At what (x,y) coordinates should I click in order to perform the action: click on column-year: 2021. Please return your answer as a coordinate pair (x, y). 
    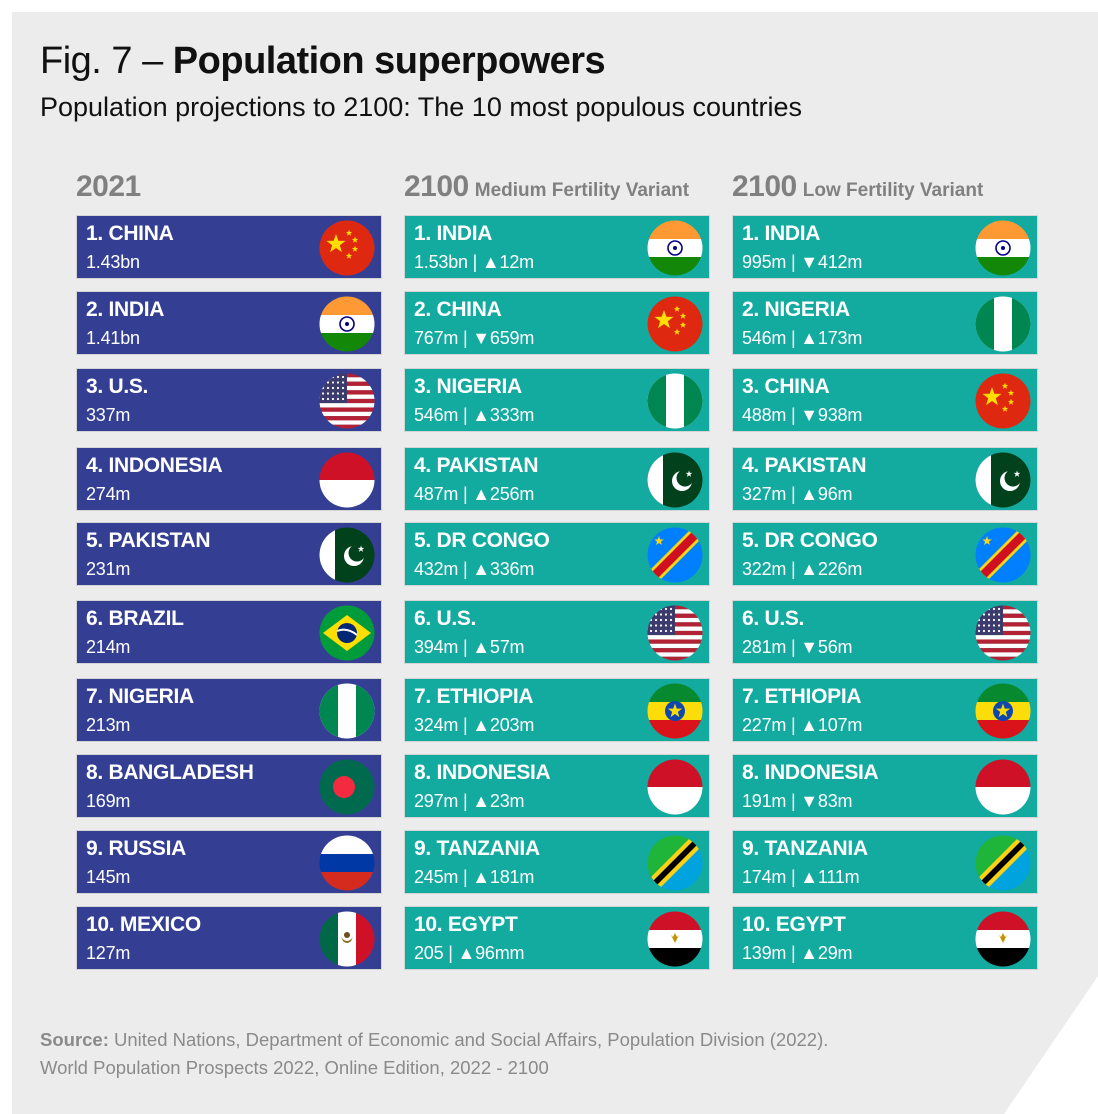
    Looking at the image, I should click on (108, 186).